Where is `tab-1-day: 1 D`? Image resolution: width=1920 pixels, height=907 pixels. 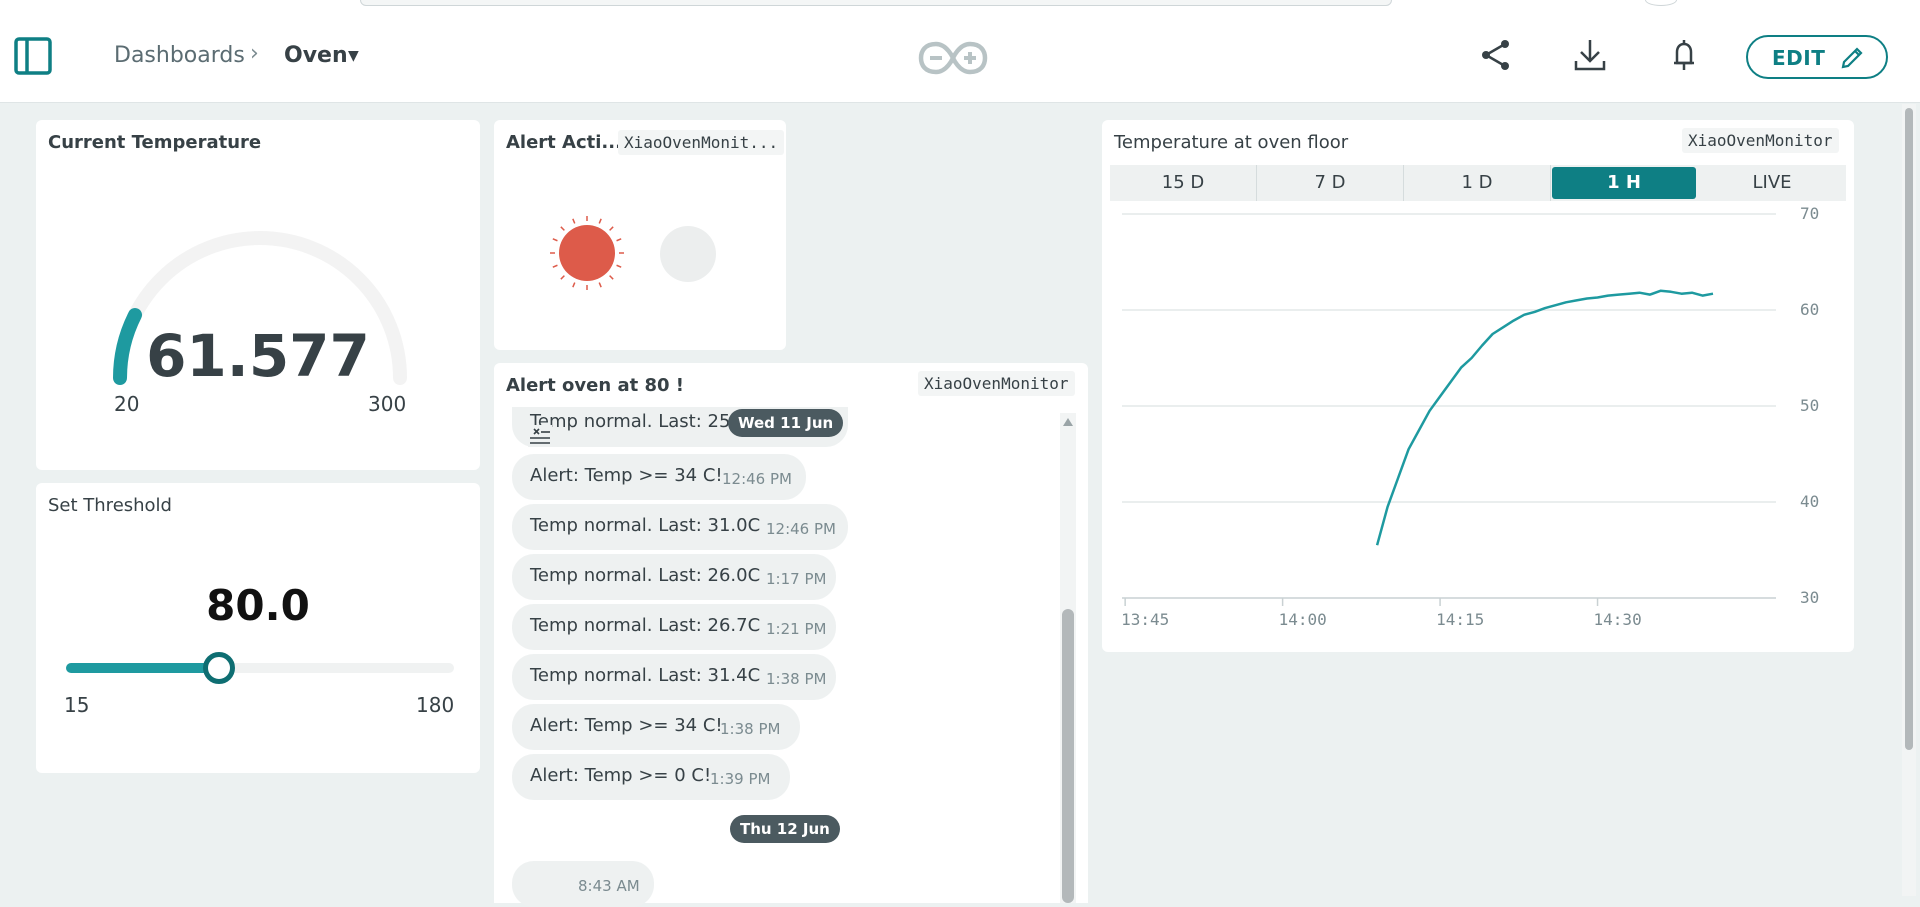
tab-1-day: 1 D is located at coordinates (1477, 183).